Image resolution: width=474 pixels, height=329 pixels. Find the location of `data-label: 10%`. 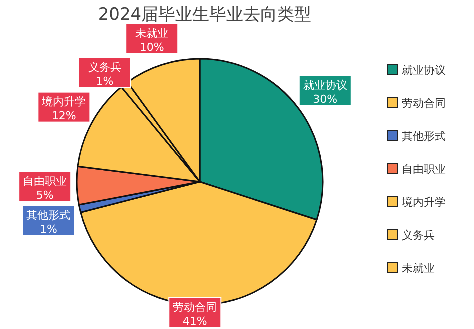

data-label: 10% is located at coordinates (152, 47).